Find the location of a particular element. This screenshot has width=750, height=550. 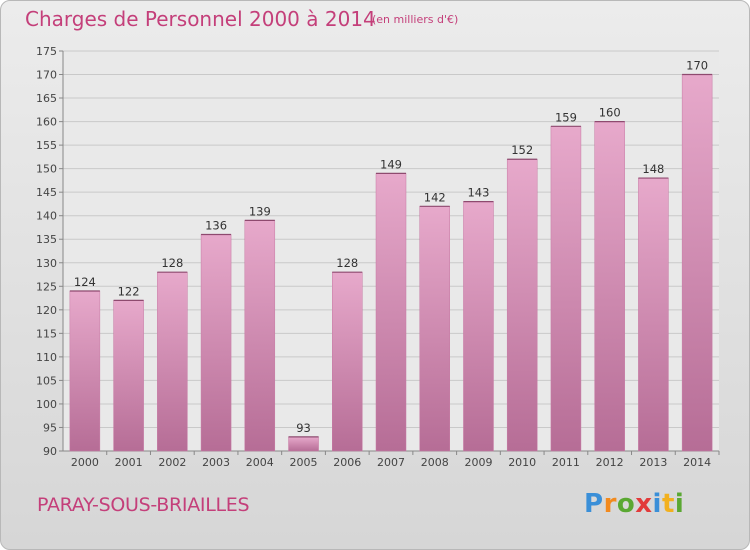

data-label: 160 is located at coordinates (610, 113).